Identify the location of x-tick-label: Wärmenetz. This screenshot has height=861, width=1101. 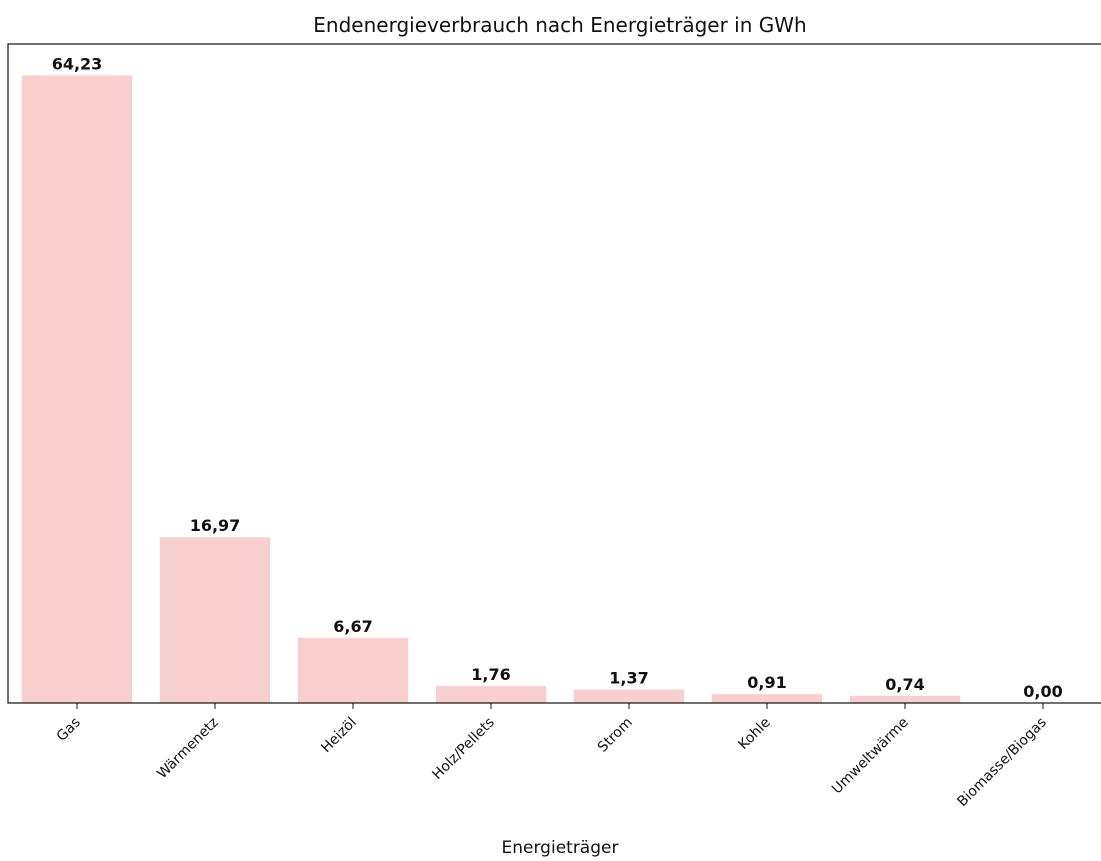
(188, 749).